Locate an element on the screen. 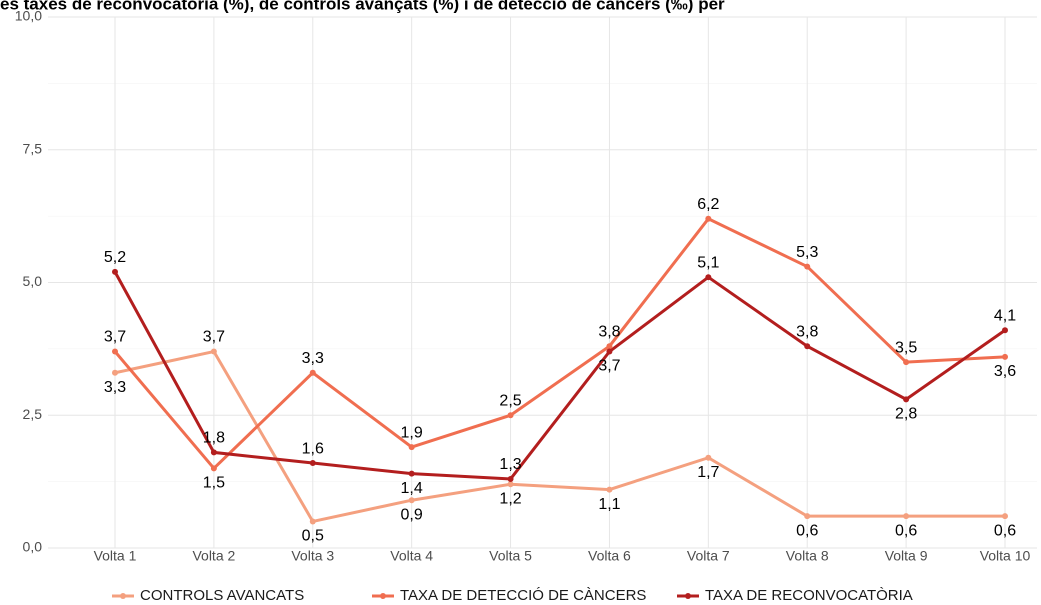 This screenshot has width=1041, height=605. y-tick-label: 0,0 is located at coordinates (33, 547).